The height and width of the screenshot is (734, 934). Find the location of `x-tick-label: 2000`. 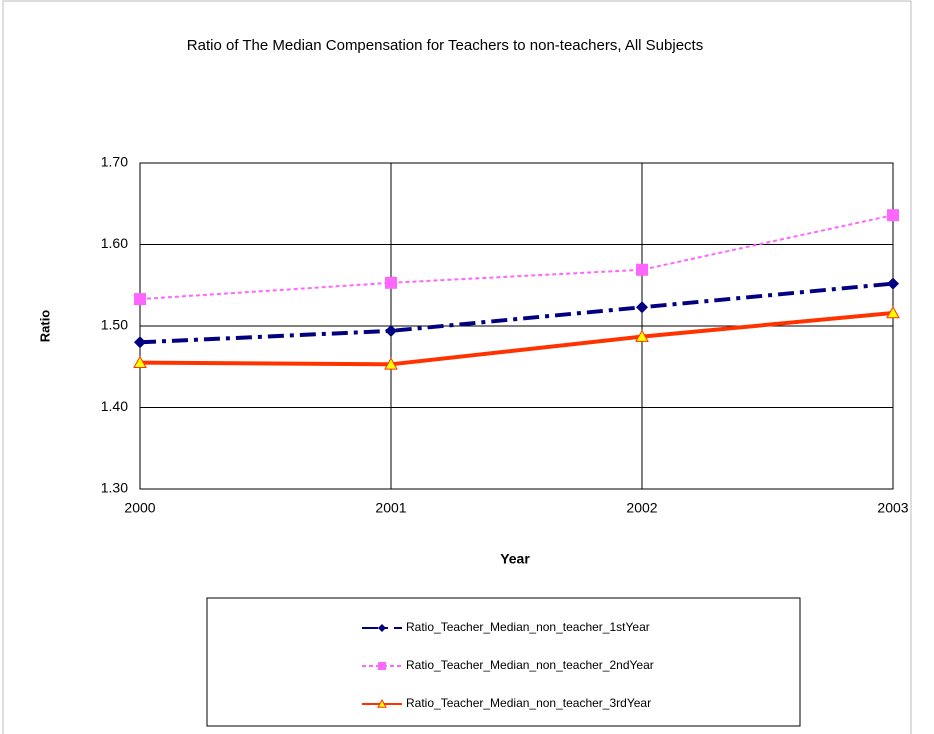

x-tick-label: 2000 is located at coordinates (139, 508).